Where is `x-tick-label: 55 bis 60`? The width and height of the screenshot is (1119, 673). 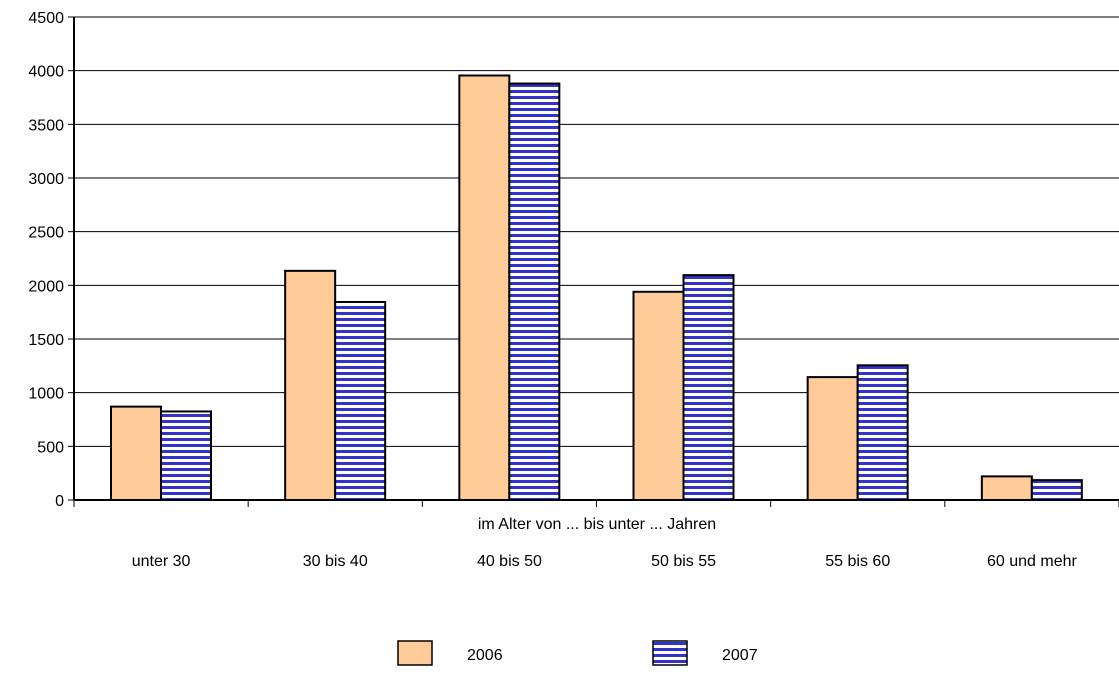 x-tick-label: 55 bis 60 is located at coordinates (857, 561).